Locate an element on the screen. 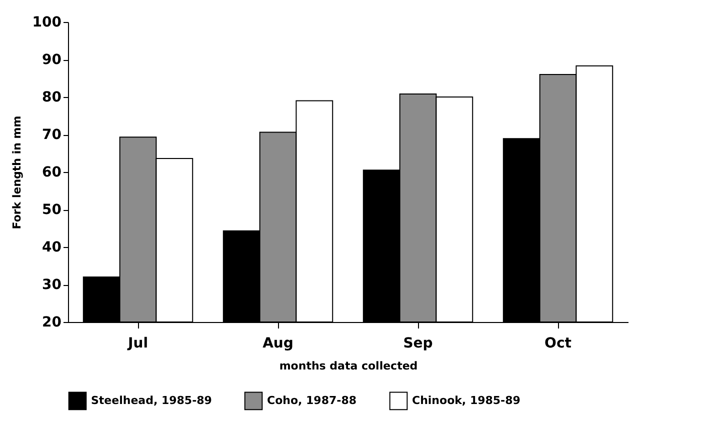 The width and height of the screenshot is (713, 448). legend-label: Chinook, 1985-89 is located at coordinates (466, 400).